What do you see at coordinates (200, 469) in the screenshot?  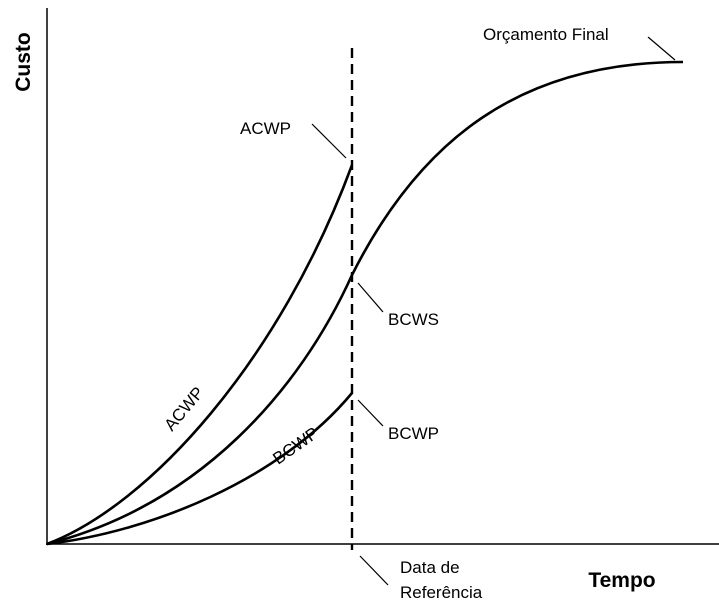 I see `bcwp-curve` at bounding box center [200, 469].